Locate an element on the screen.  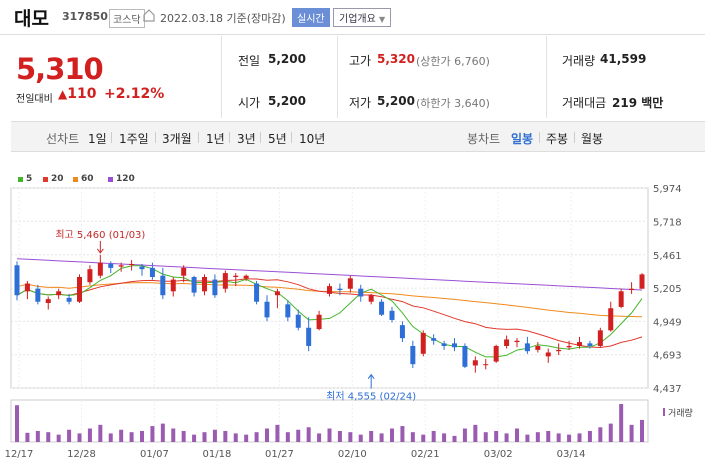
realtime-button: 실시간 is located at coordinates (311, 17).